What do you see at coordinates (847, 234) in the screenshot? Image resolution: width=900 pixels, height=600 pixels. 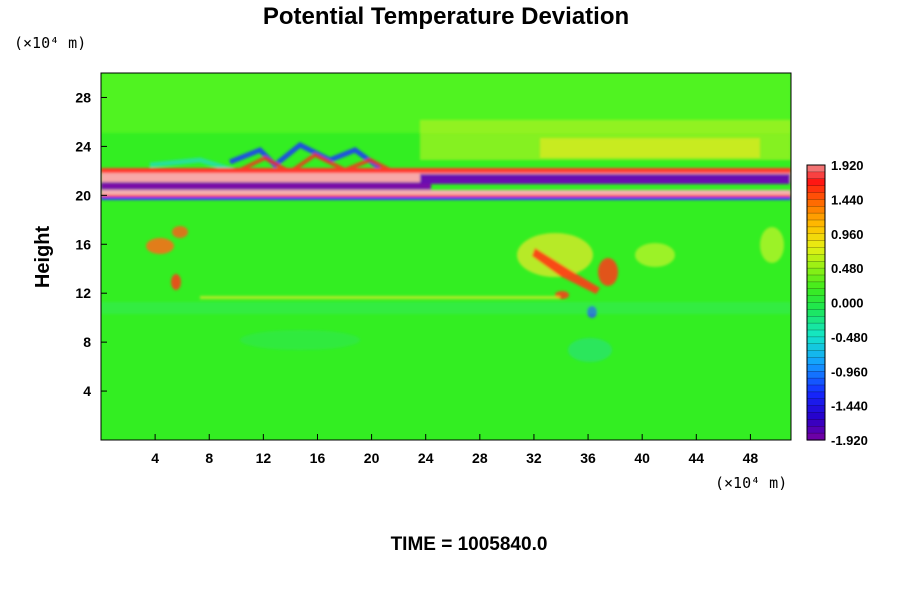 I see `colorbar-tick-label: 0.960` at bounding box center [847, 234].